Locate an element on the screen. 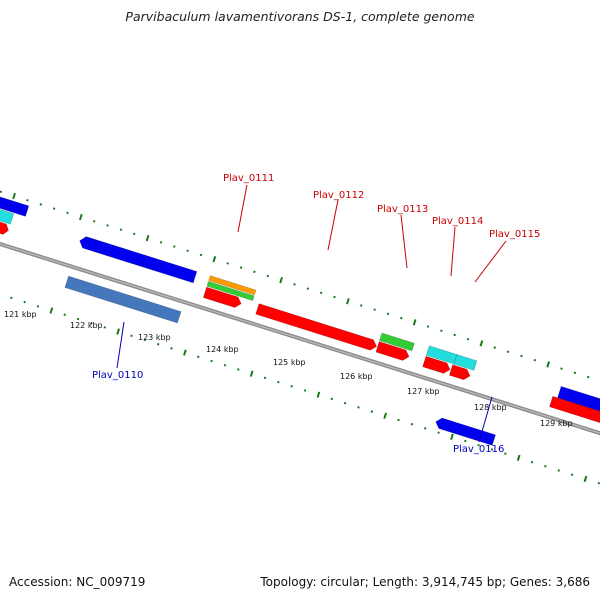 This screenshot has width=600, height=600. label-plav-0115: Plav_0115 is located at coordinates (514, 234).